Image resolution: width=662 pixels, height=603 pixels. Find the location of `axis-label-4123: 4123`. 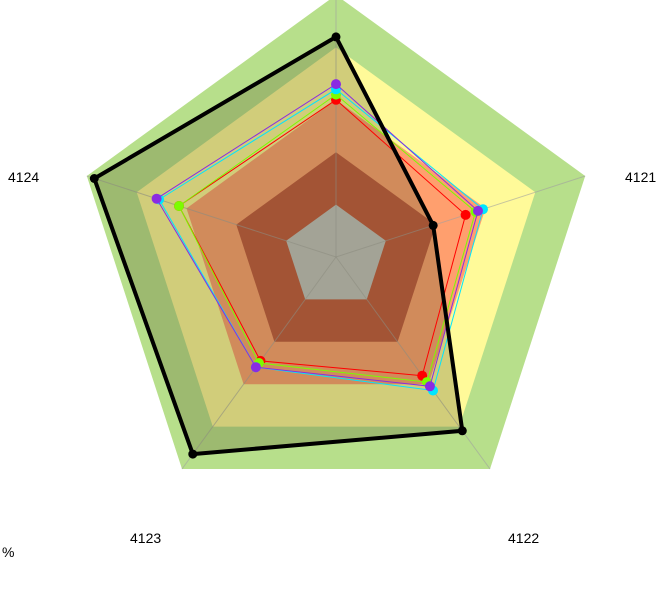

axis-label-4123: 4123 is located at coordinates (145, 538).